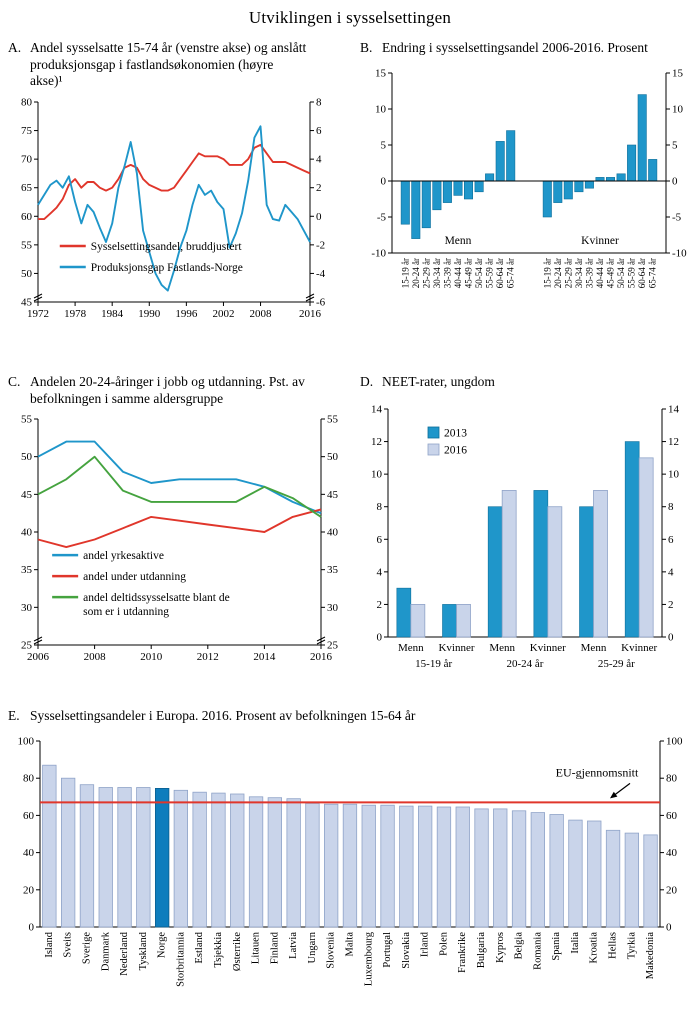 The height and width of the screenshot is (1012, 700). What do you see at coordinates (26, 741) in the screenshot?
I see `chart-label: 100` at bounding box center [26, 741].